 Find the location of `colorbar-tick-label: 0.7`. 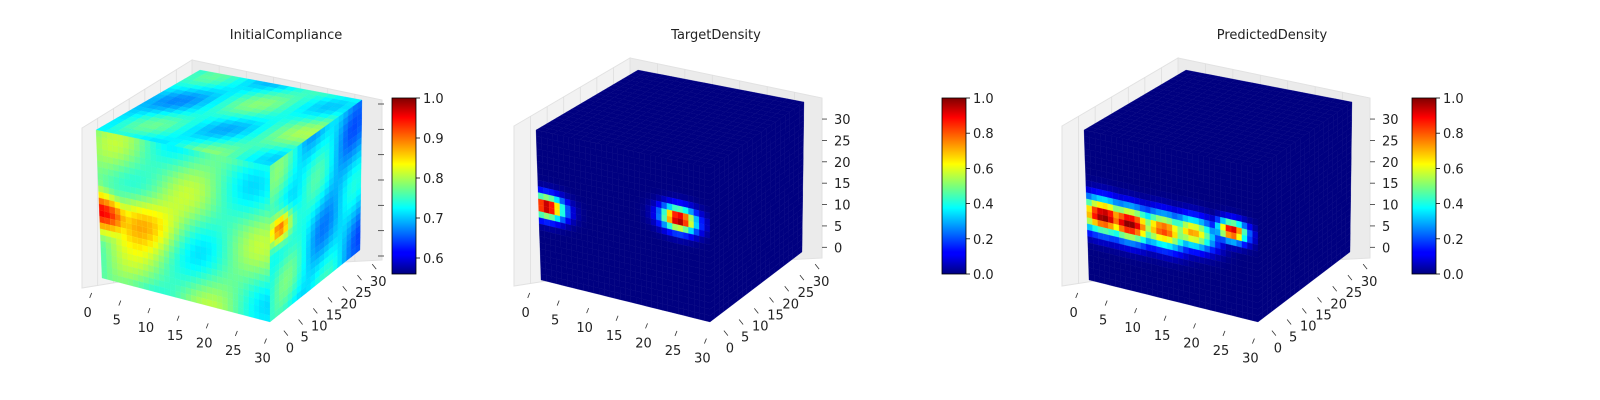

colorbar-tick-label: 0.7 is located at coordinates (433, 219).